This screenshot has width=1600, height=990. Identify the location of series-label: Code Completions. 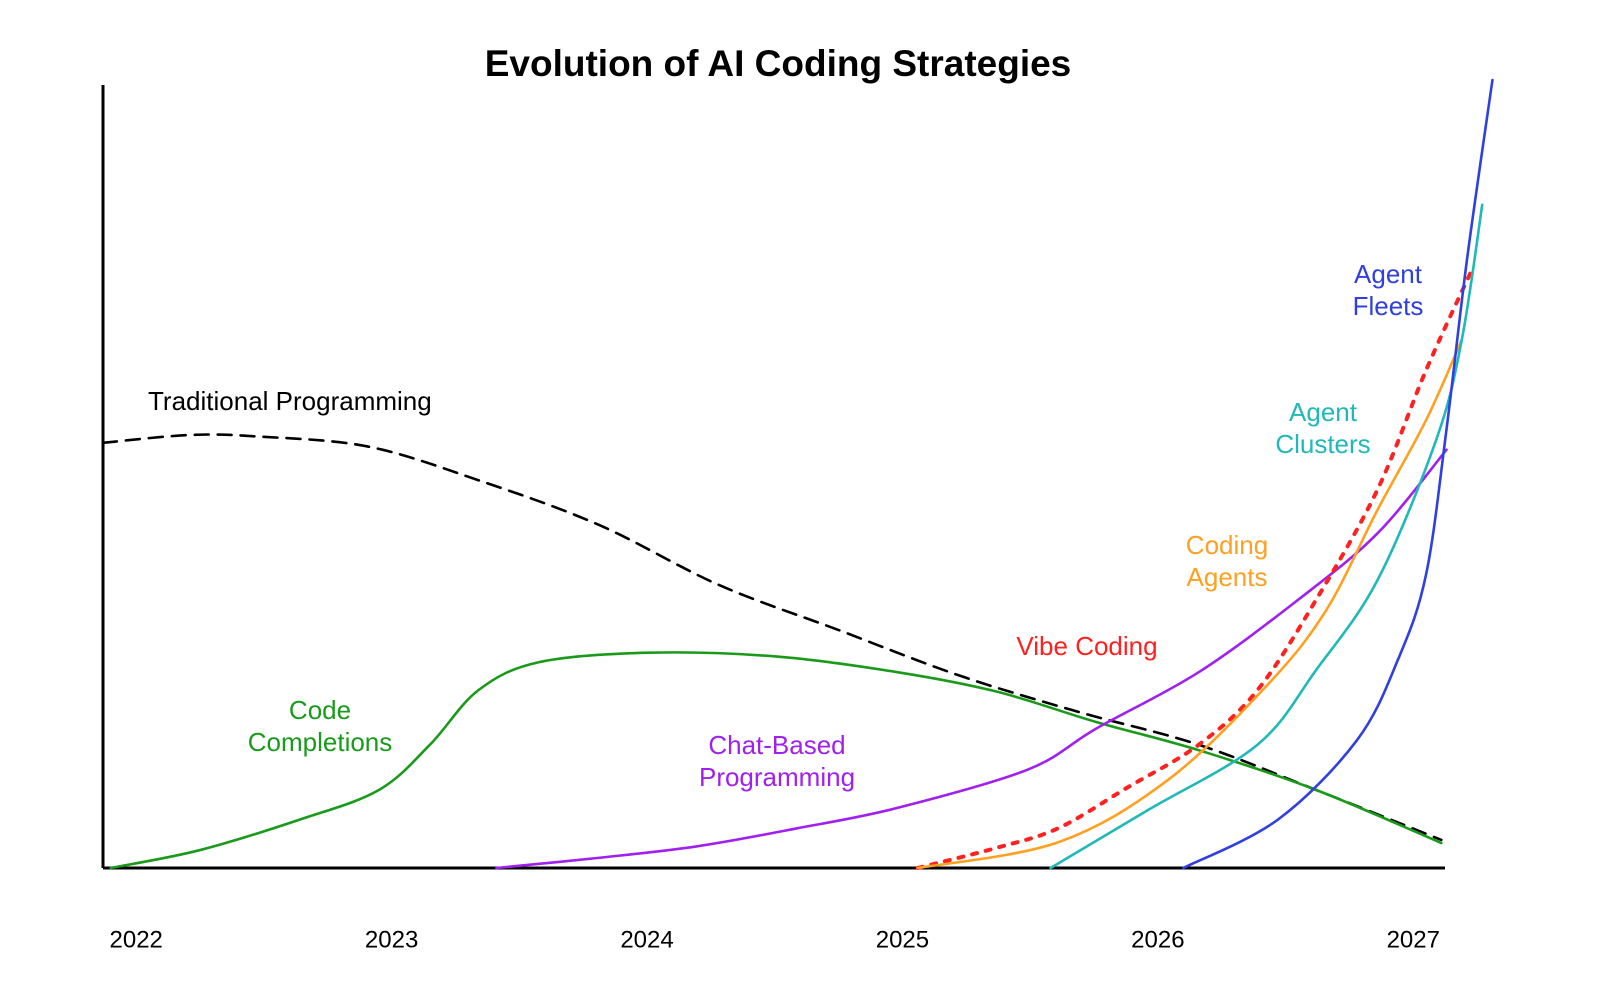
(320, 726).